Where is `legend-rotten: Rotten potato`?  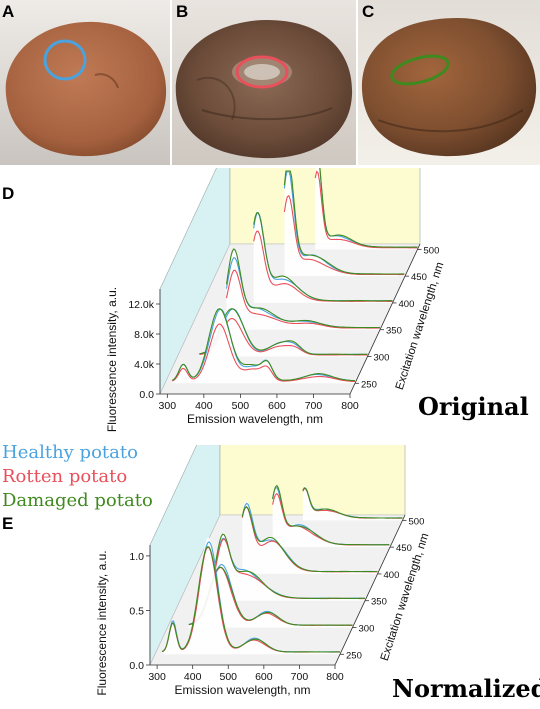 legend-rotten: Rotten potato is located at coordinates (65, 476).